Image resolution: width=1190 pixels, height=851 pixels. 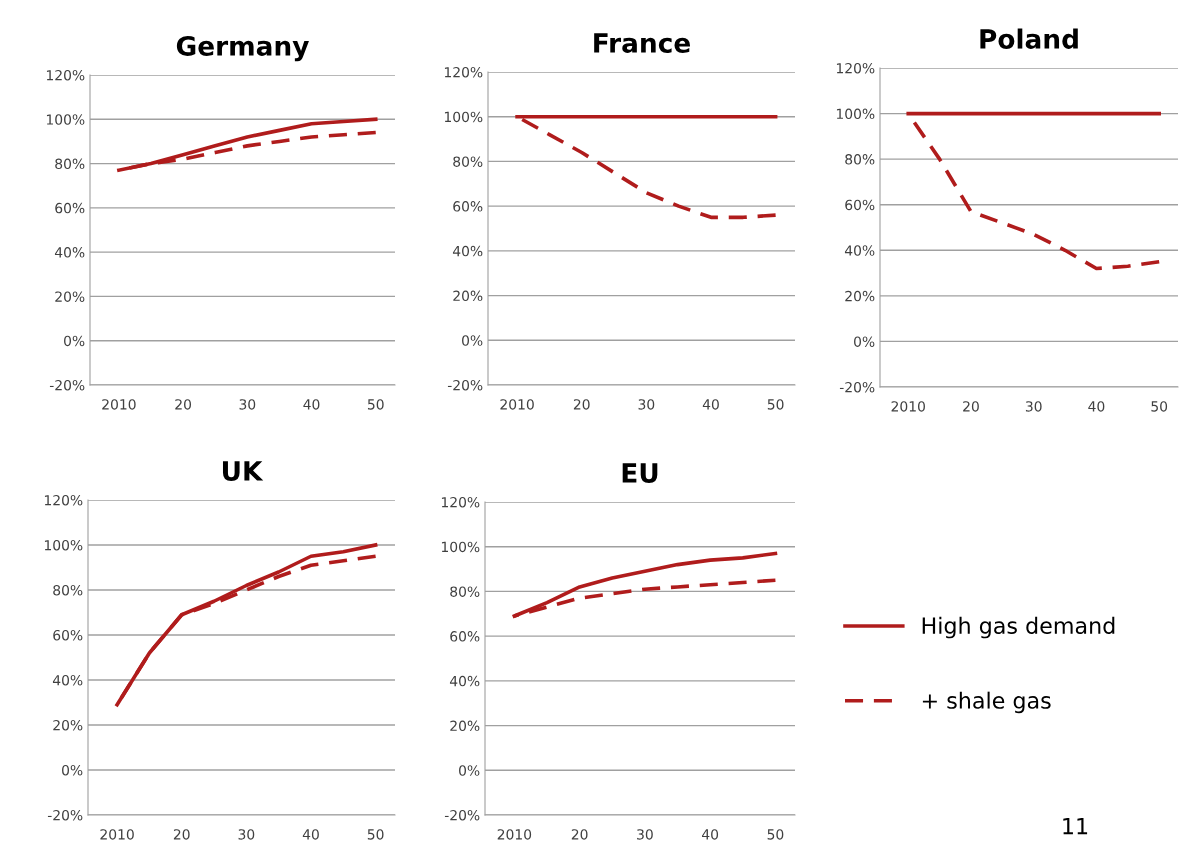 I want to click on chart-title: Germany, so click(x=242, y=48).